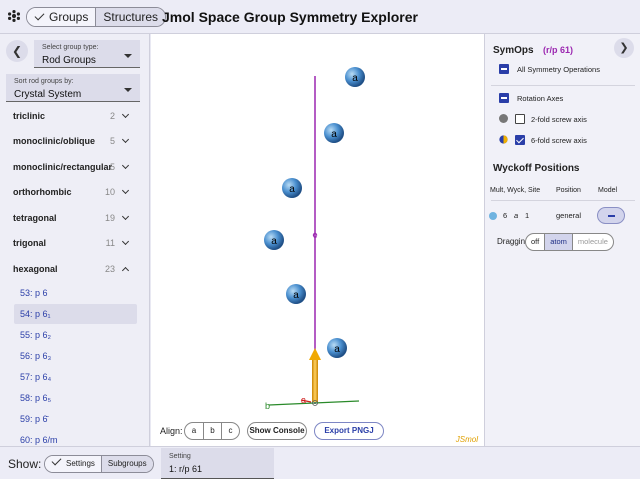 Image resolution: width=640 pixels, height=479 pixels. What do you see at coordinates (217, 463) in the screenshot?
I see `setting-field: Setting 1: r/p 61` at bounding box center [217, 463].